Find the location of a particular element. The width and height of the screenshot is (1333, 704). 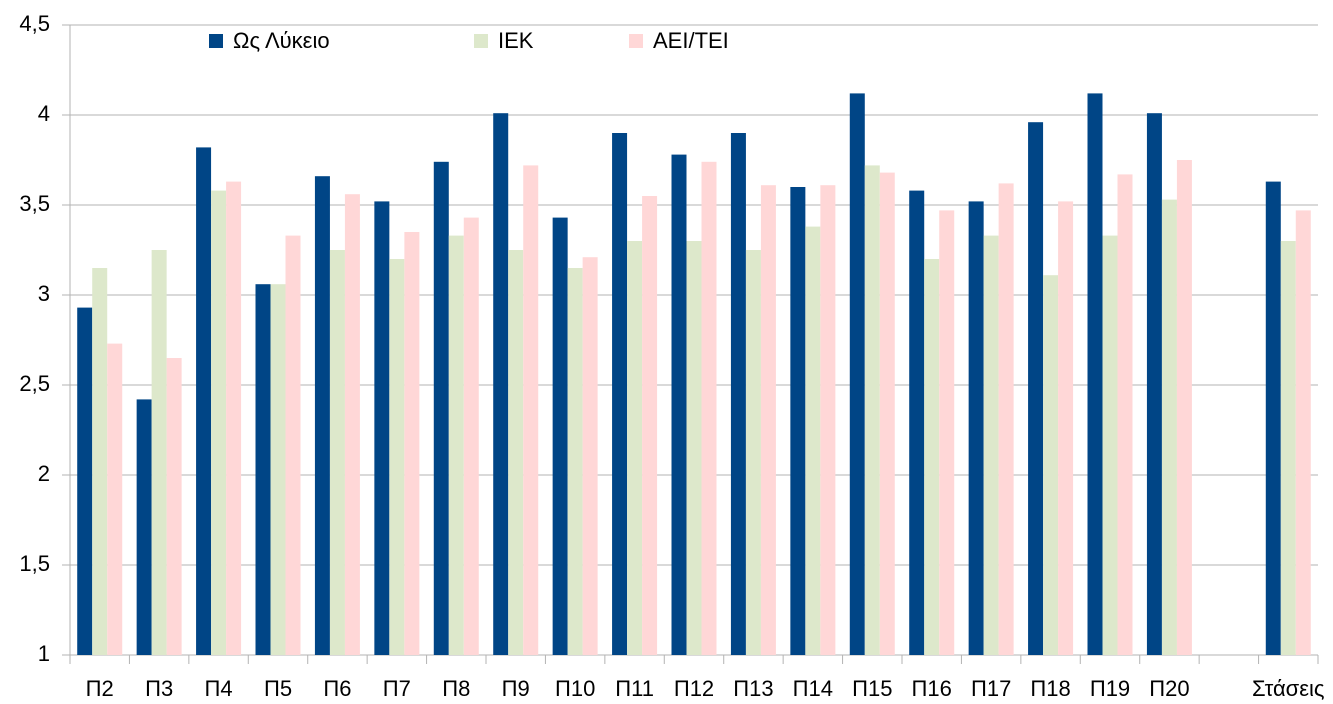

x-tick-label: Π2 is located at coordinates (100, 688).